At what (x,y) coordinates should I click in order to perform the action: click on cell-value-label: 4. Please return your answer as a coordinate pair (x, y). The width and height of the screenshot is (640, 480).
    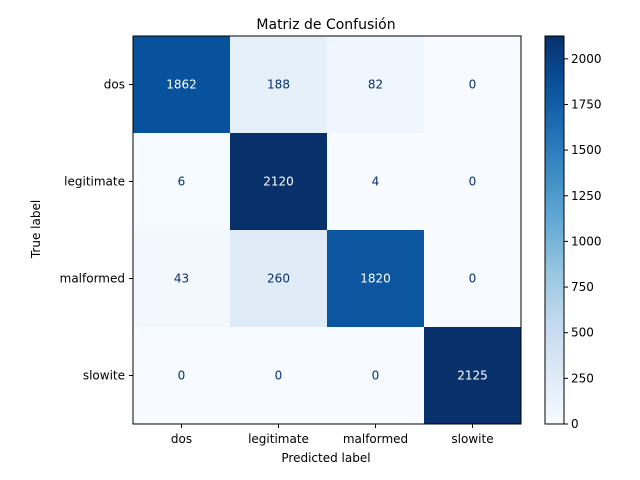
    Looking at the image, I should click on (376, 182).